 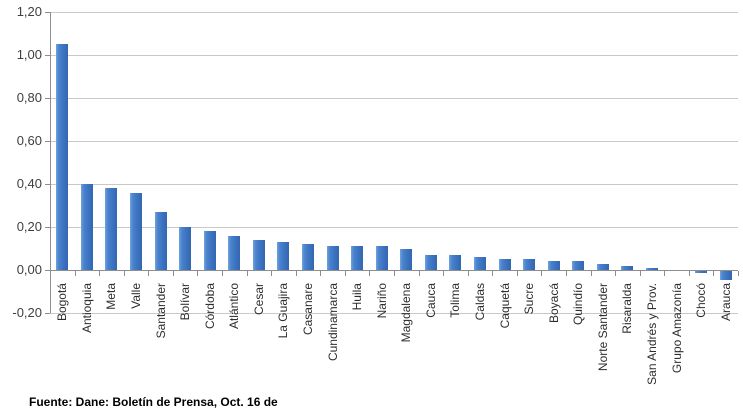 What do you see at coordinates (29, 140) in the screenshot?
I see `y-tick-label: 0,60` at bounding box center [29, 140].